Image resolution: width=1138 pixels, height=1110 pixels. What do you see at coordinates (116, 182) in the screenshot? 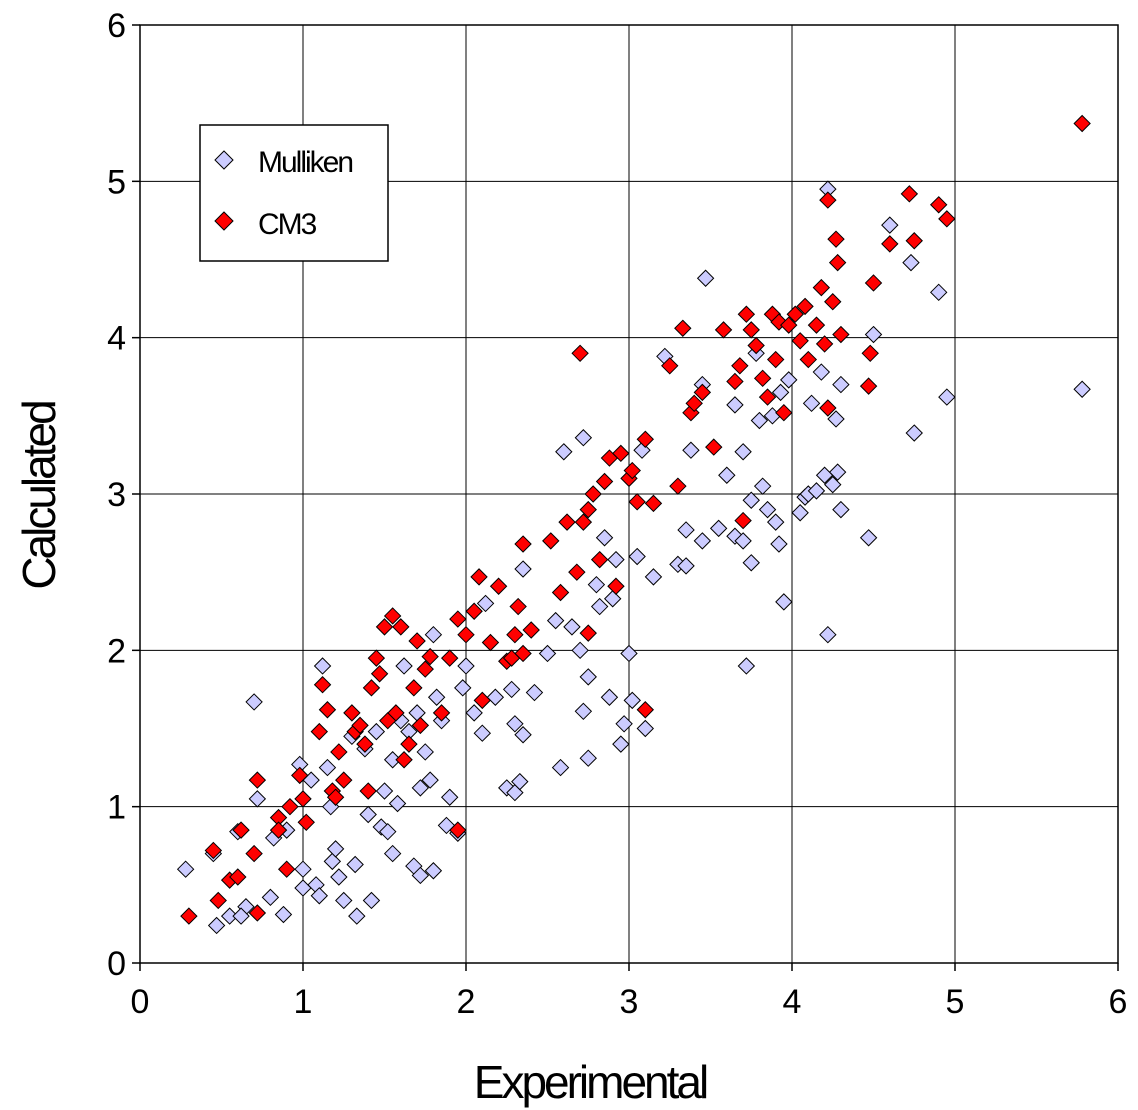
I see `y-tick-label: 5` at bounding box center [116, 182].